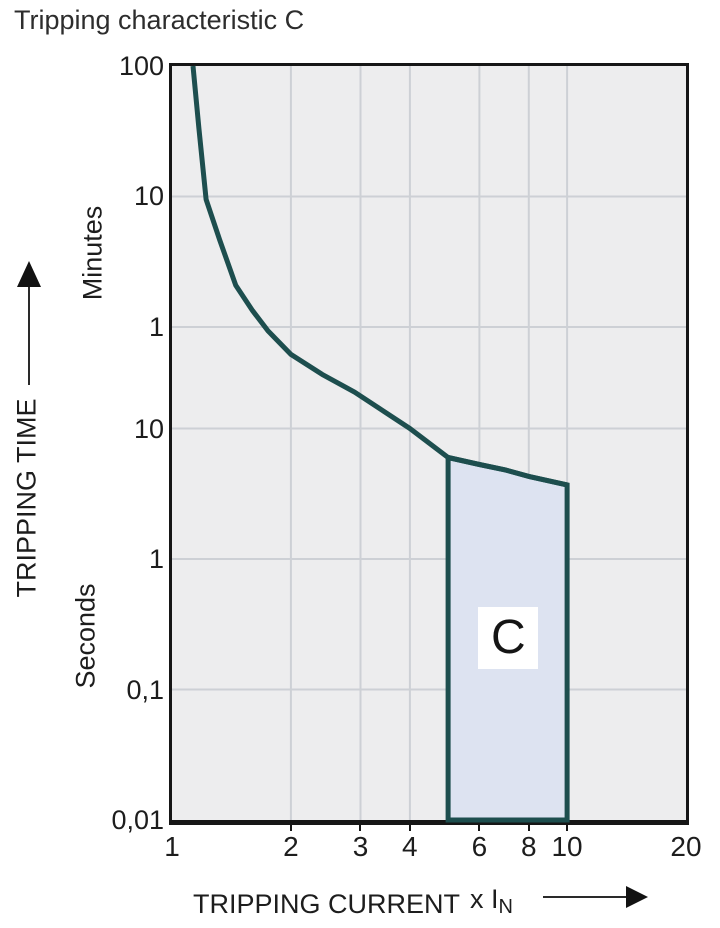 Image resolution: width=720 pixels, height=928 pixels. Describe the element at coordinates (137, 820) in the screenshot. I see `y-tick-label: 0,01` at that location.